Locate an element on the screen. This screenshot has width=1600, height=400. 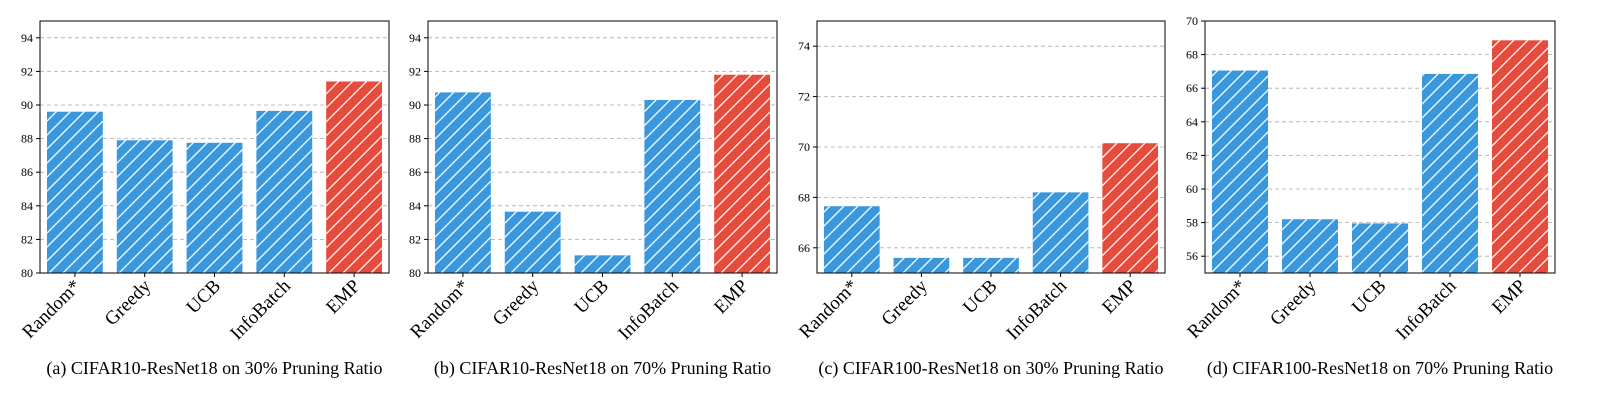
y-tick-label: 60 is located at coordinates (1192, 189).